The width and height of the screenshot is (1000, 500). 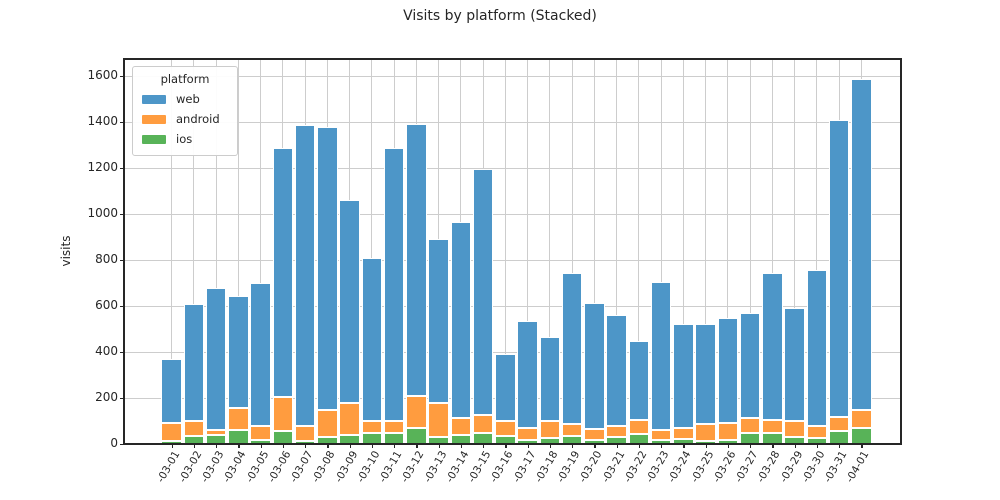 I want to click on legend-entry-ios: ios, so click(x=185, y=139).